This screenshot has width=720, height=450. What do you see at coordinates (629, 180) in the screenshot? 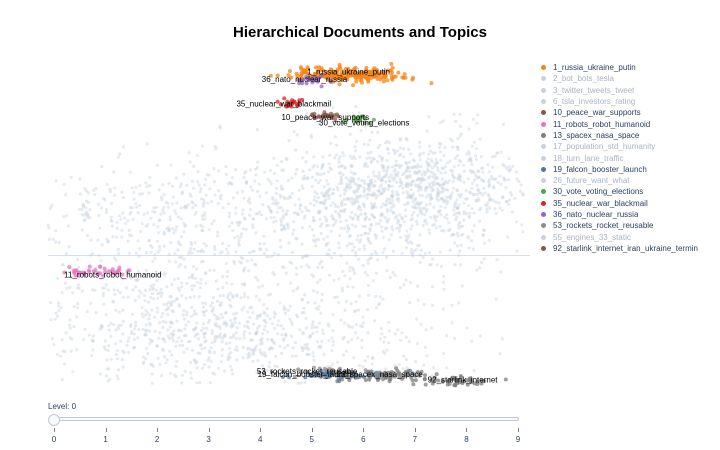
I see `legend-item: 26_future_want_what` at bounding box center [629, 180].